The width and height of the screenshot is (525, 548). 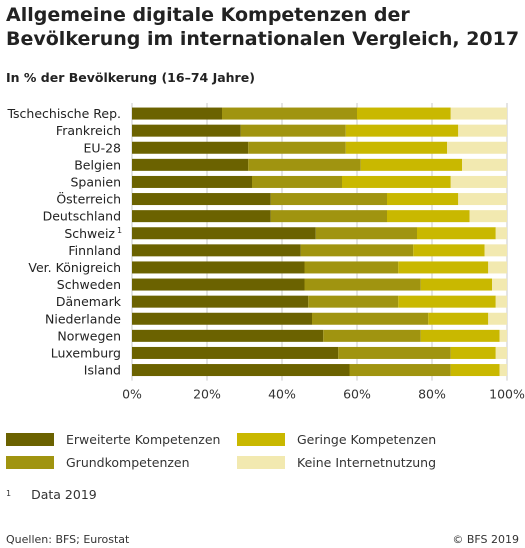 I want to click on category-label: Island, so click(x=102, y=370).